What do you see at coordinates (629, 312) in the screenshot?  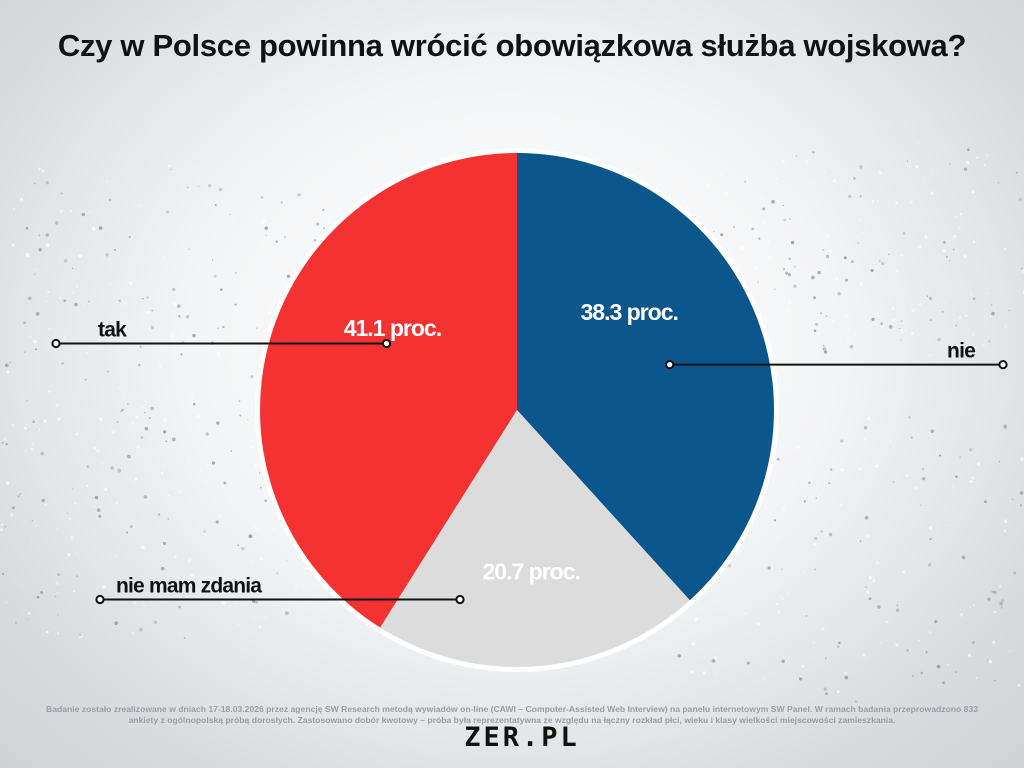 I see `slice-value-nie: 38.3 proc.` at bounding box center [629, 312].